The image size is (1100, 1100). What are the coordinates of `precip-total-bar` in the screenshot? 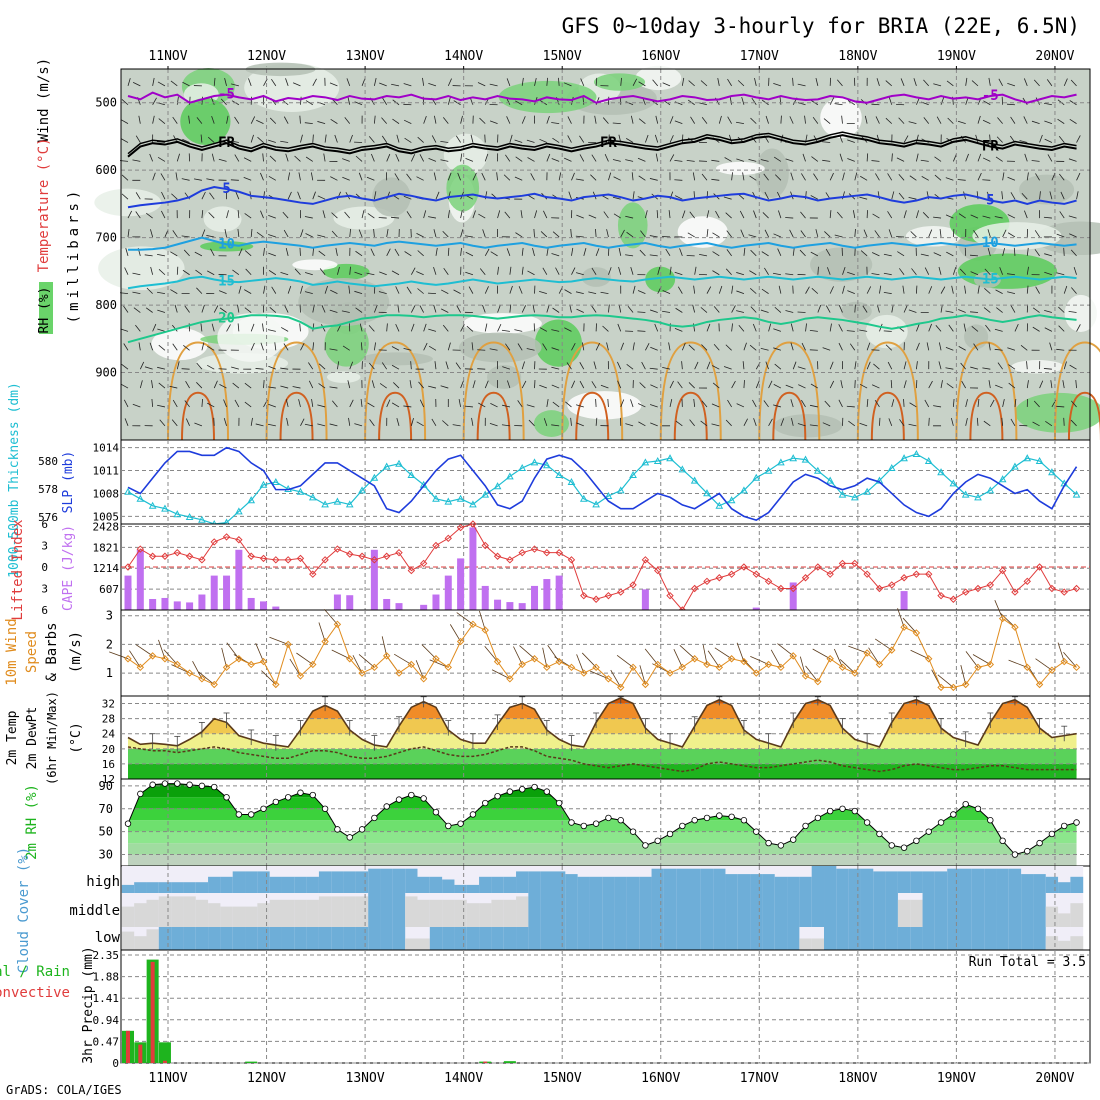 It's located at (164, 1052).